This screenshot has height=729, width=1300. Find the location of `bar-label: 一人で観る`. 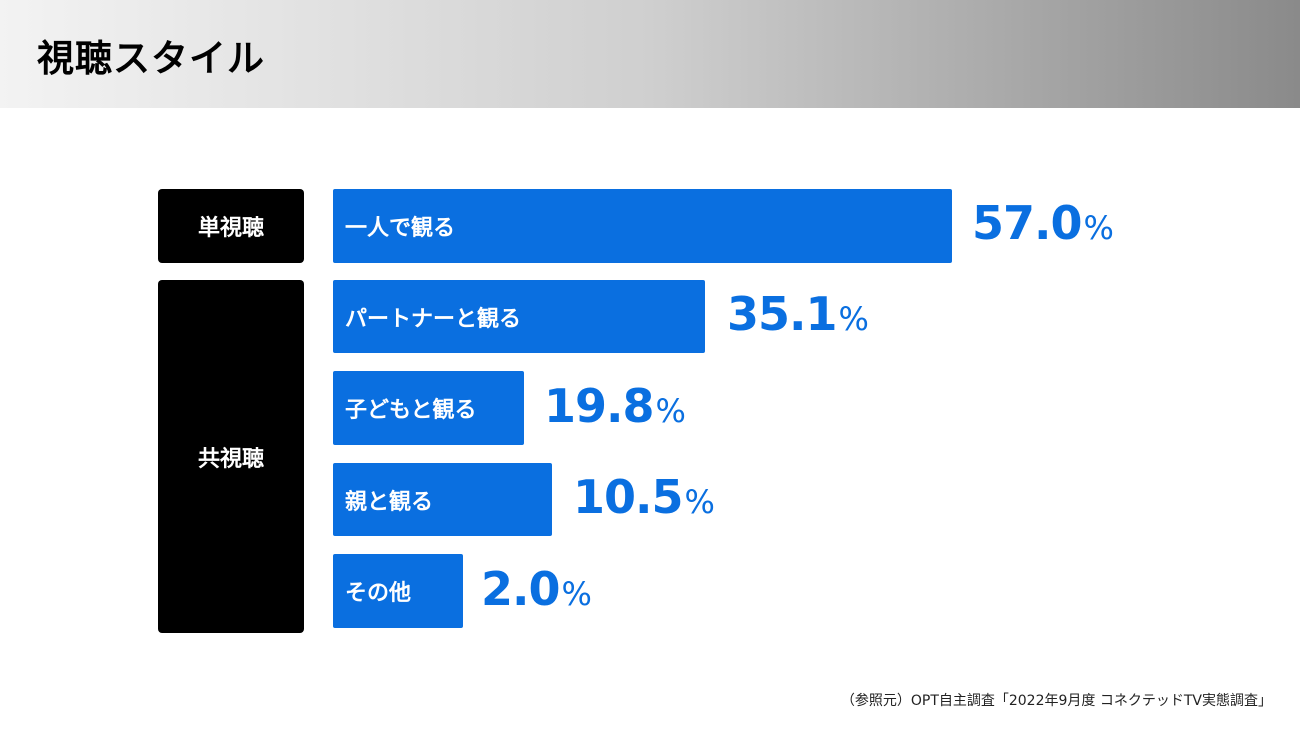

bar-label: 一人で観る is located at coordinates (400, 228).